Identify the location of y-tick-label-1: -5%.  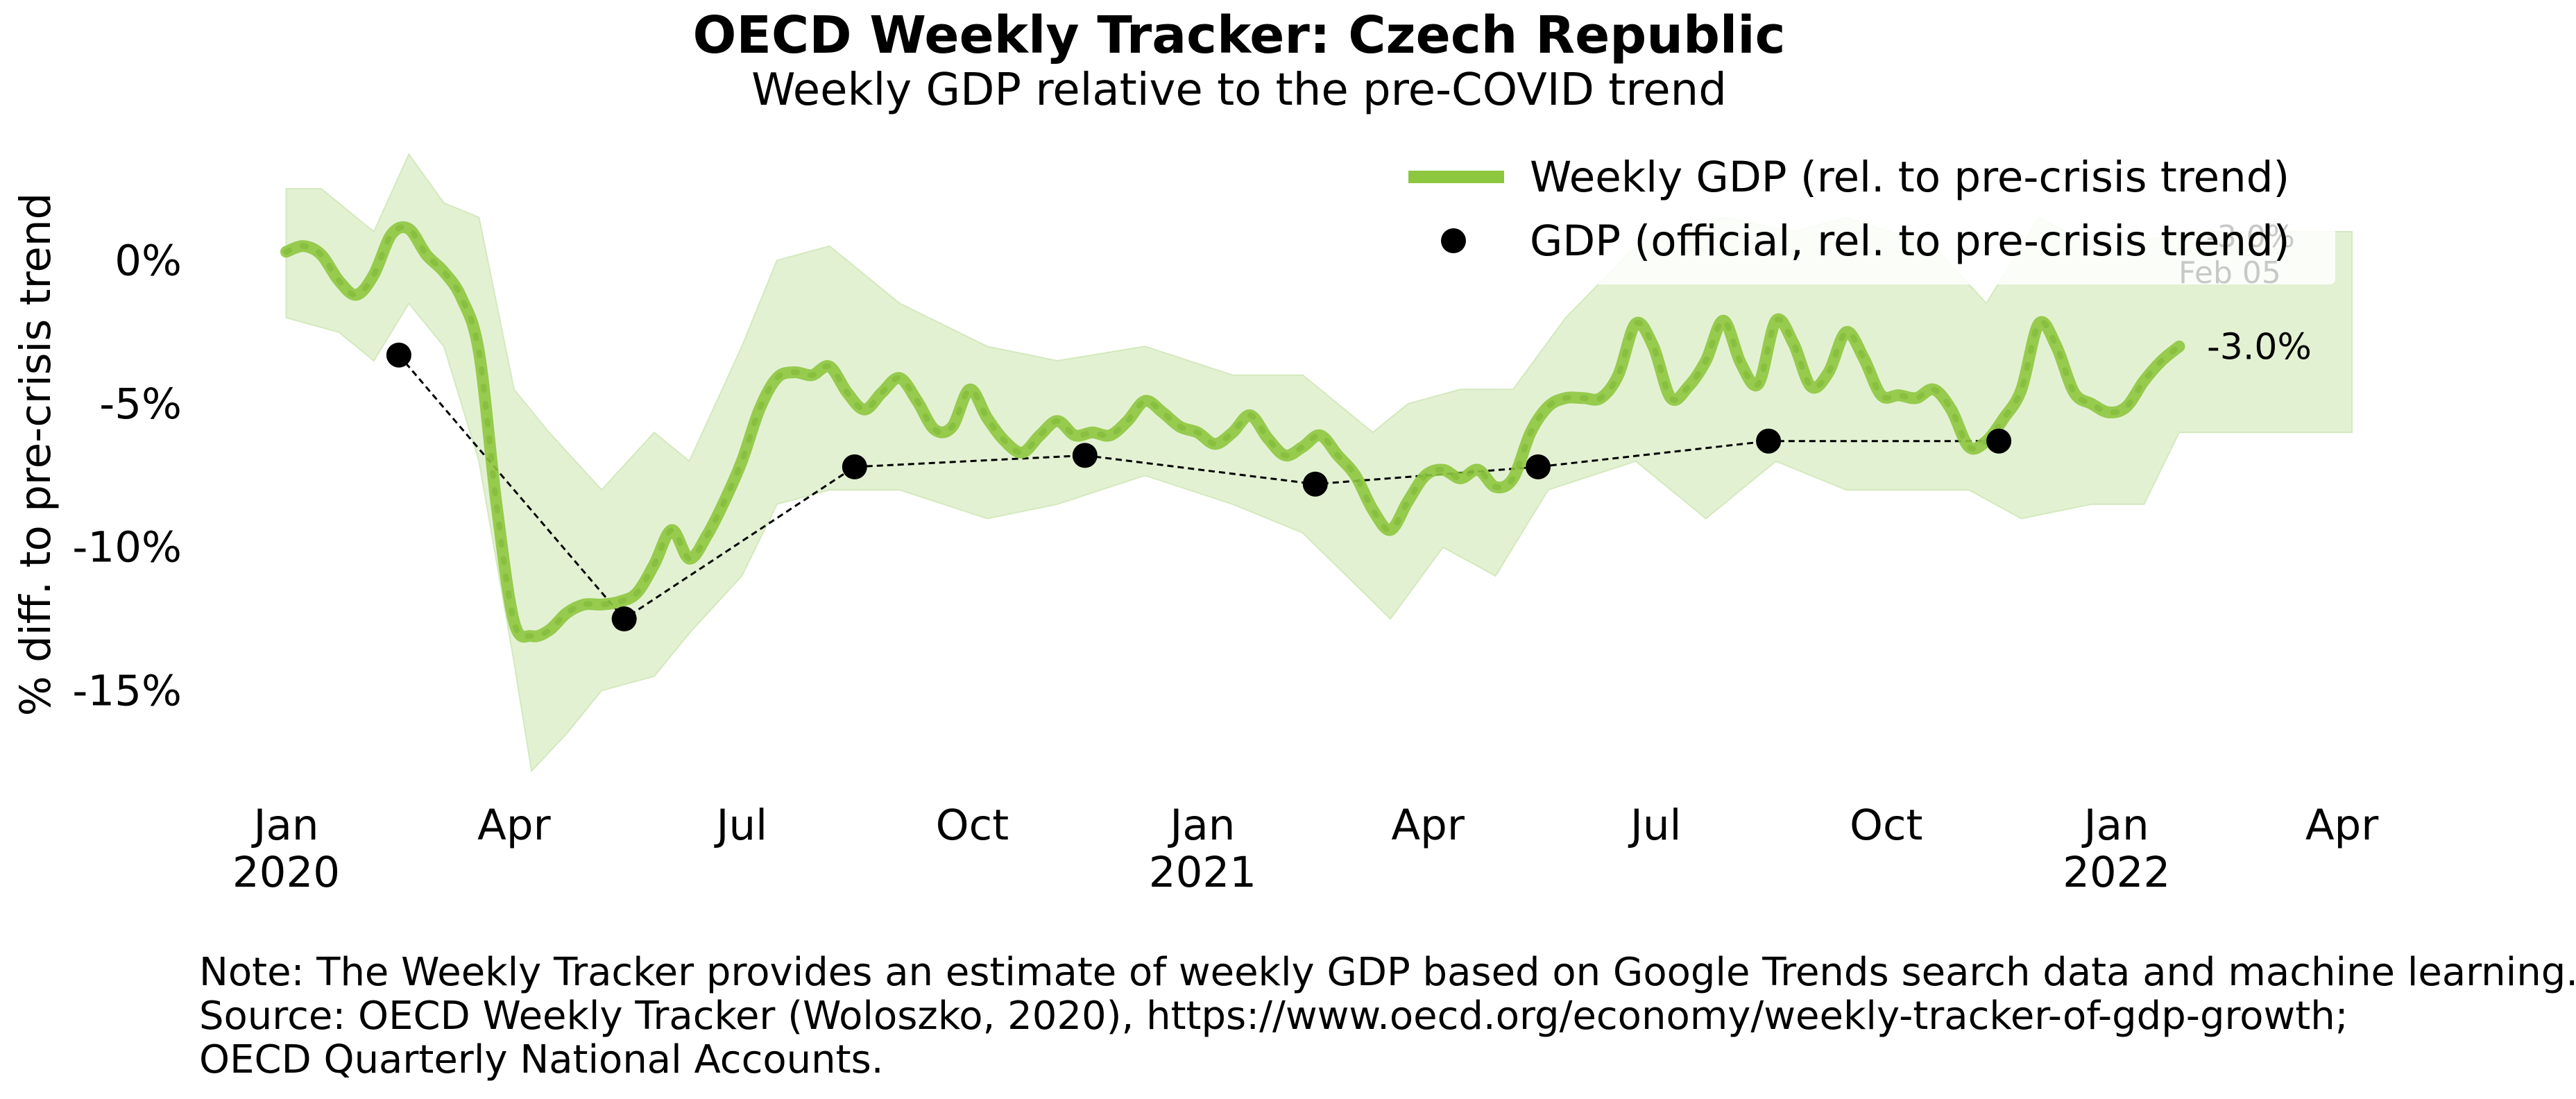
(140, 404).